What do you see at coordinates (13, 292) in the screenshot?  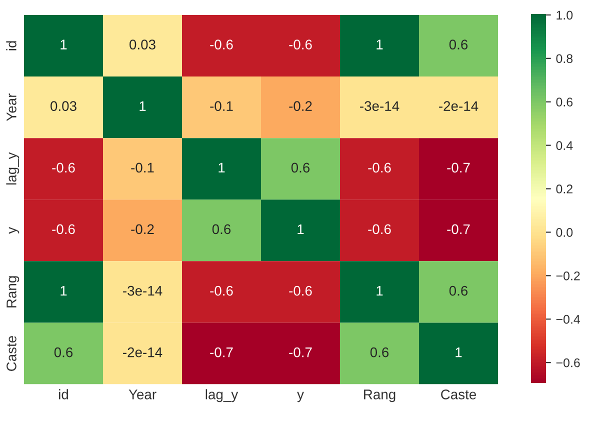 I see `y-tick-label: Rang` at bounding box center [13, 292].